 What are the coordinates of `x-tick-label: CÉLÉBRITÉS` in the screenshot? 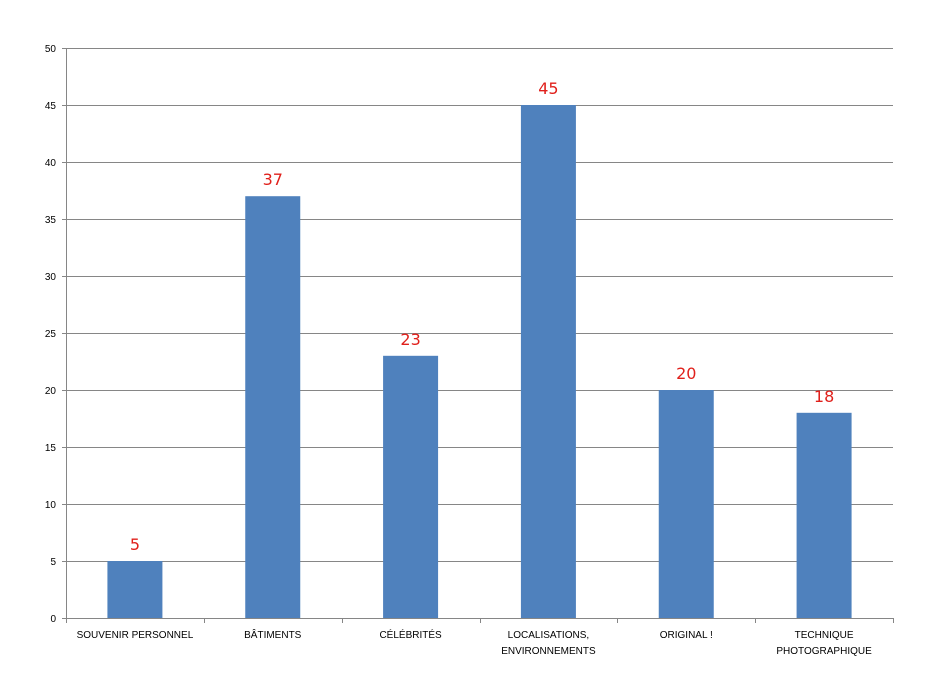 It's located at (410, 634).